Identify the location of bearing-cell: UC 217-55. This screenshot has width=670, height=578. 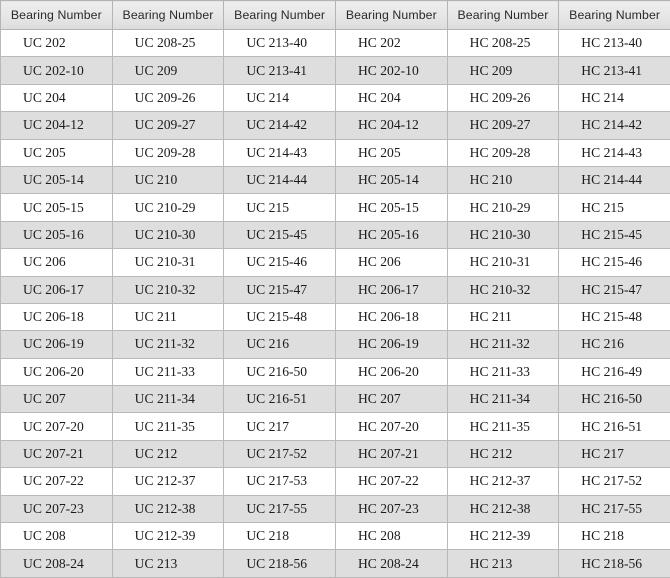
(280, 508).